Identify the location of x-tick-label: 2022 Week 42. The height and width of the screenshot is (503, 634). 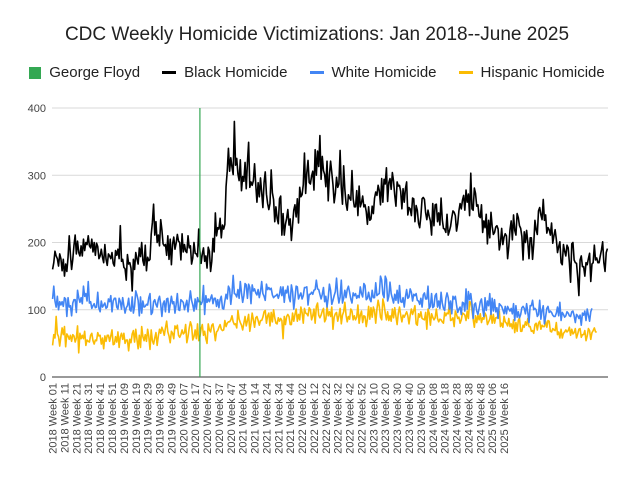
(351, 418).